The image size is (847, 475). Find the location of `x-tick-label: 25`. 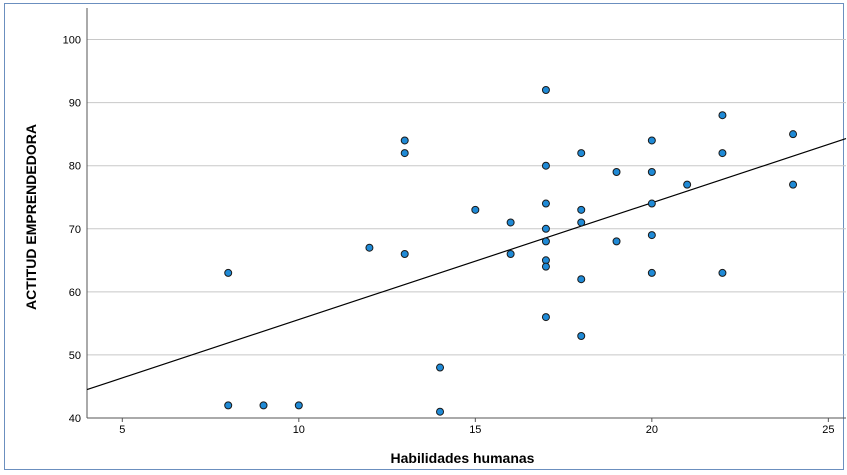

x-tick-label: 25 is located at coordinates (828, 430).